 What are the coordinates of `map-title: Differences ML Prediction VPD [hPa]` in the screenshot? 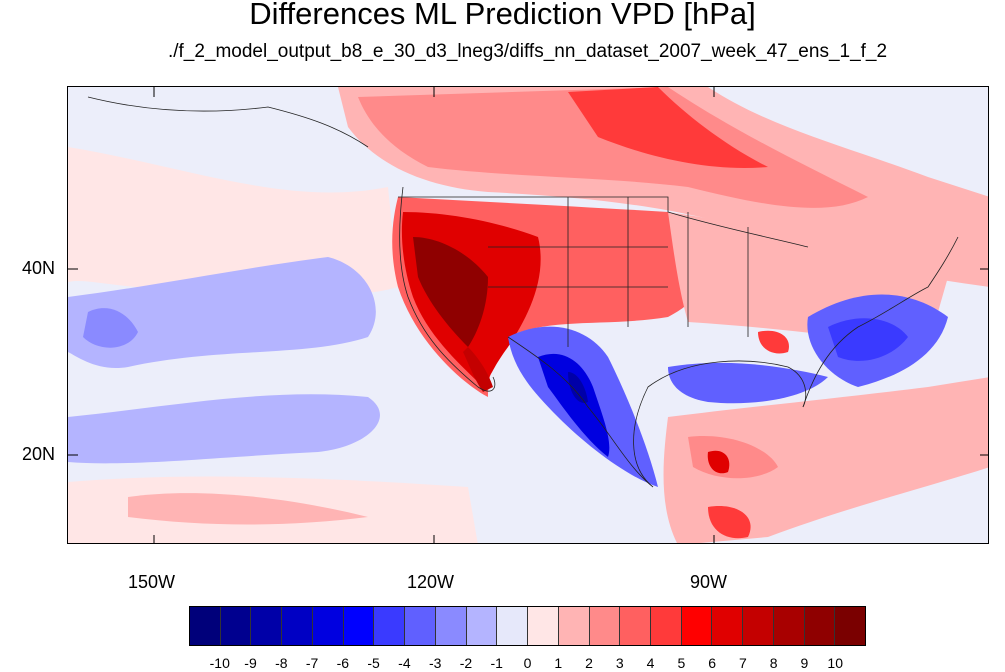 It's located at (502, 15).